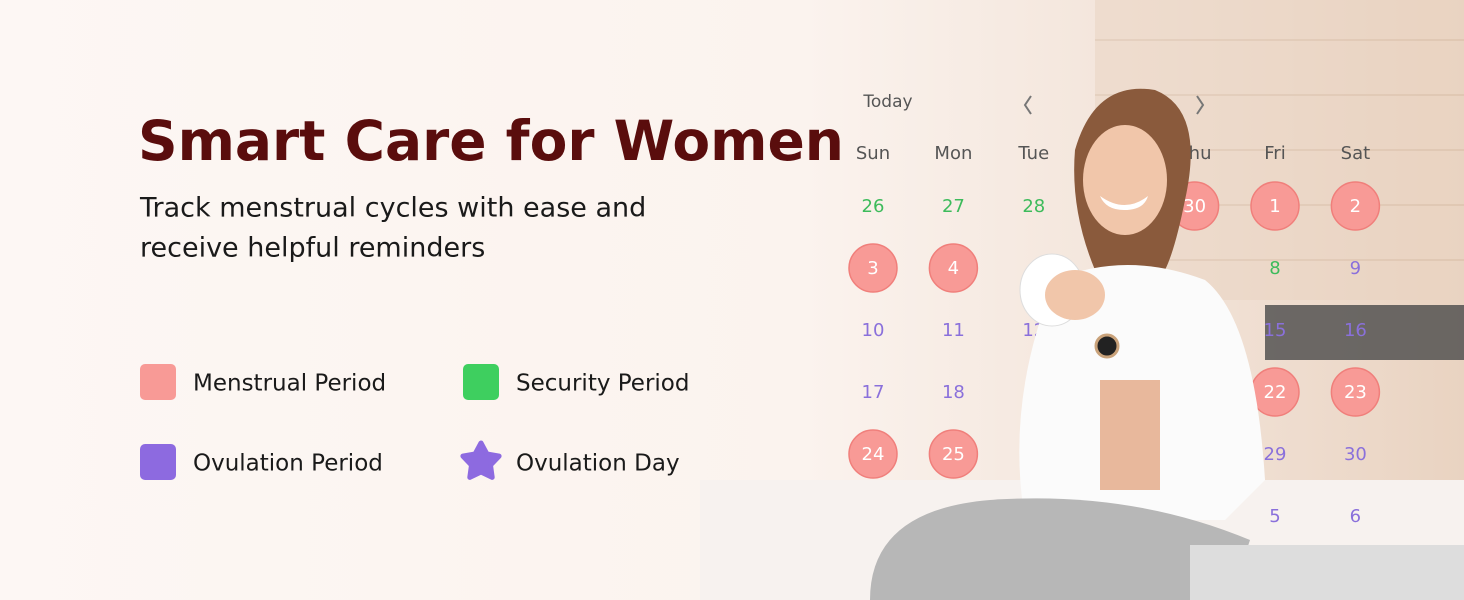  I want to click on day: 16, so click(1355, 330).